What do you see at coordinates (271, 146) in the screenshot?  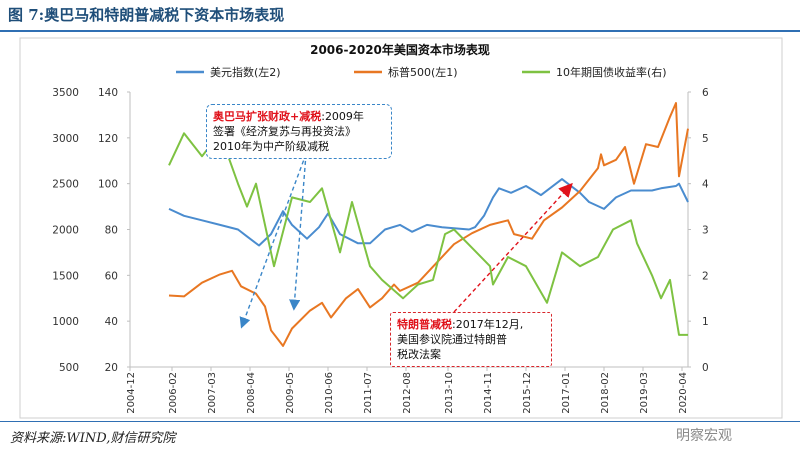 I see `annotation-obama-line-3: 2010年为中产阶级减税` at bounding box center [271, 146].